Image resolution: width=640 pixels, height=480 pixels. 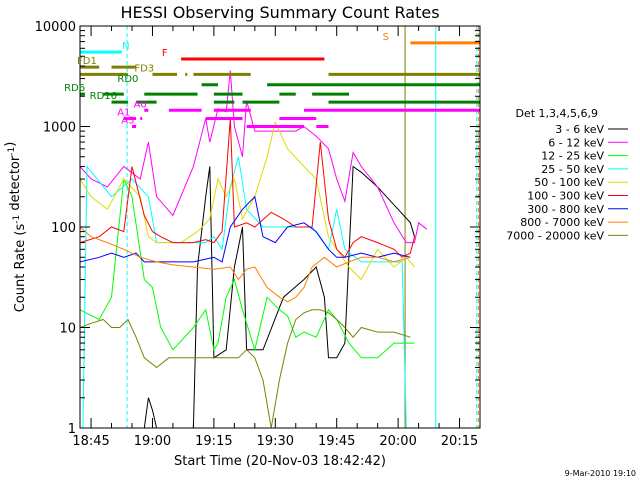 I want to click on legend-label-8: 800 - 7000 keV, so click(x=562, y=222).